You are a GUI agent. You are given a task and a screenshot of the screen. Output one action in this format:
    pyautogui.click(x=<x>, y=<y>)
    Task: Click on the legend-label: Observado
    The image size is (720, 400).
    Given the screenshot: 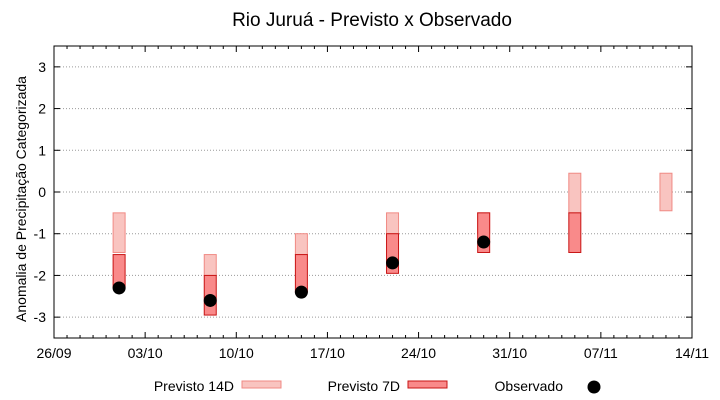 What is the action you would take?
    pyautogui.click(x=529, y=386)
    